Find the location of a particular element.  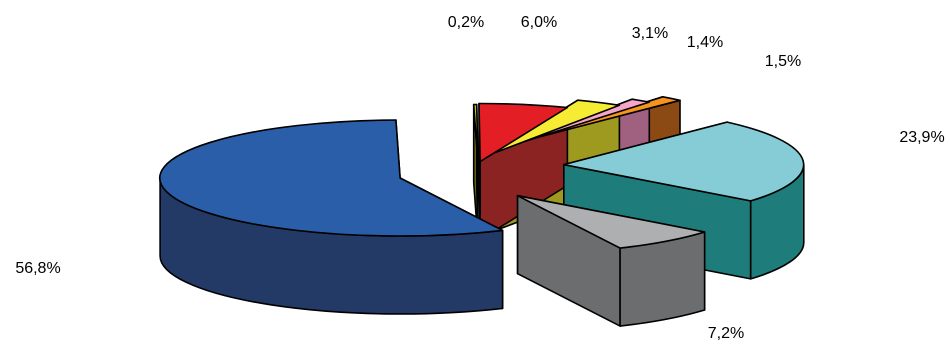

slice-1-top is located at coordinates (523, 132).